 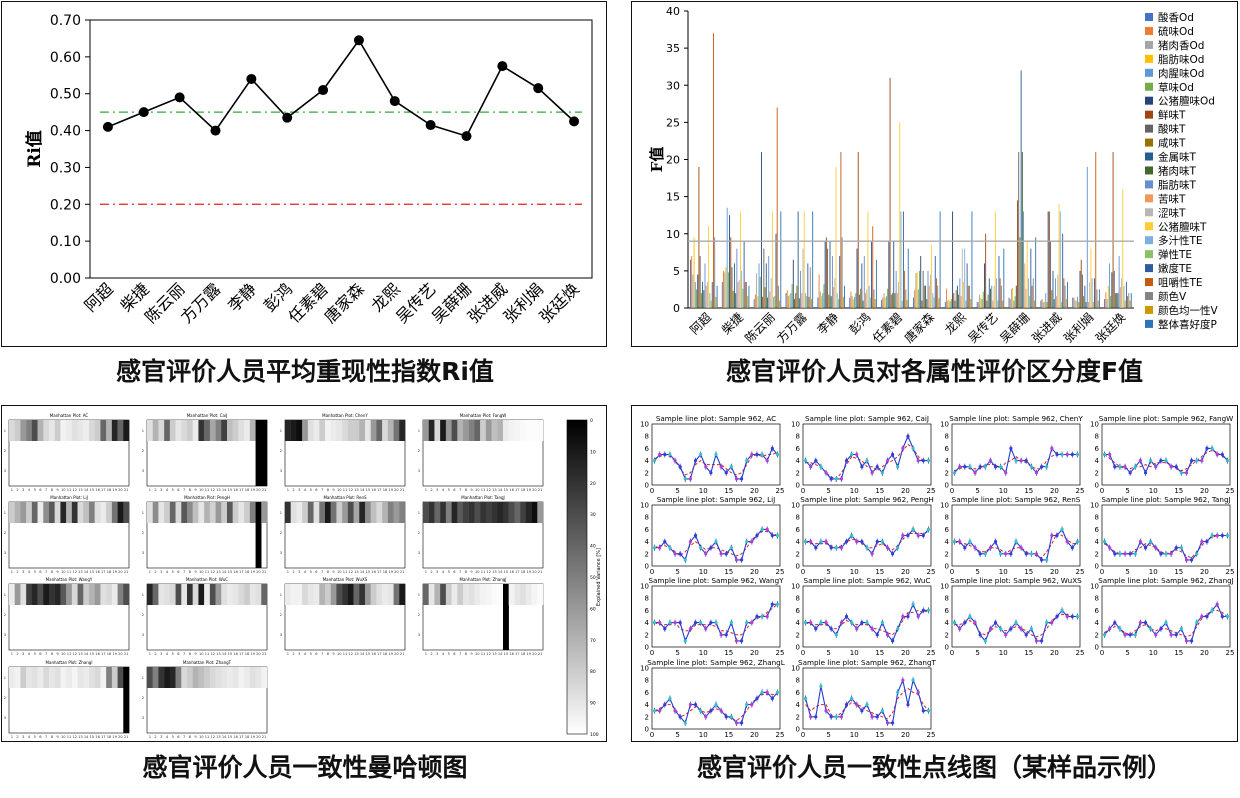 What do you see at coordinates (57, 654) in the screenshot?
I see `manhattan-x-tick: 9` at bounding box center [57, 654].